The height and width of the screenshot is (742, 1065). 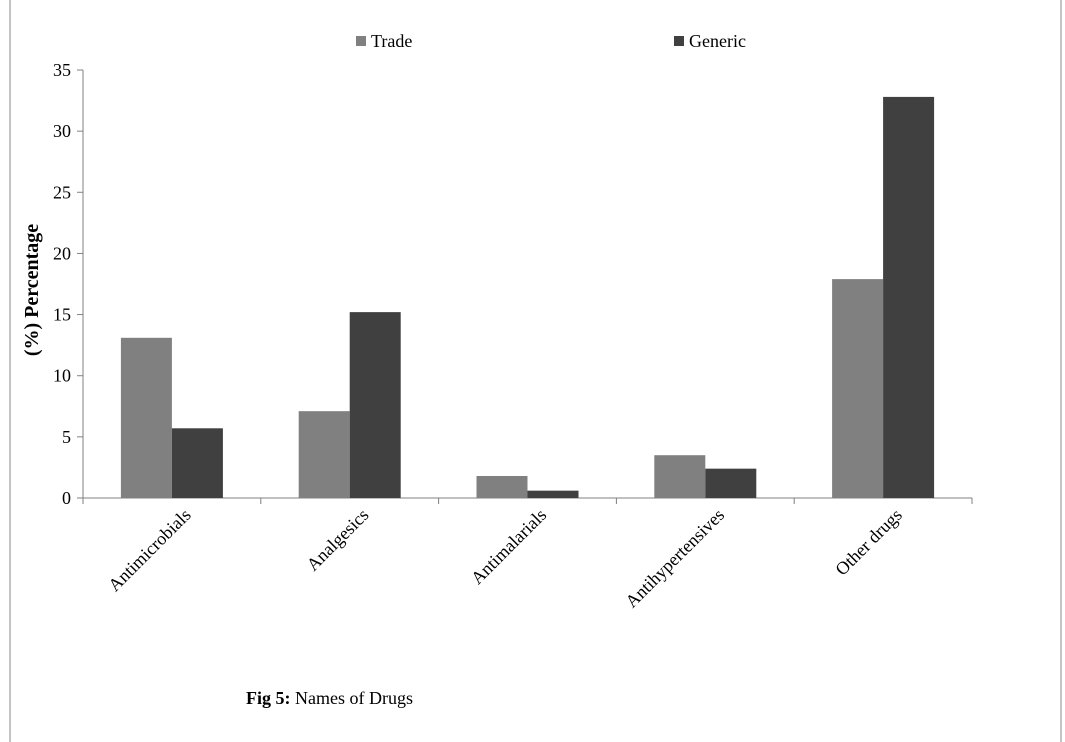 I want to click on figure-caption: Fig 5: Names of Drugs, so click(x=329, y=698).